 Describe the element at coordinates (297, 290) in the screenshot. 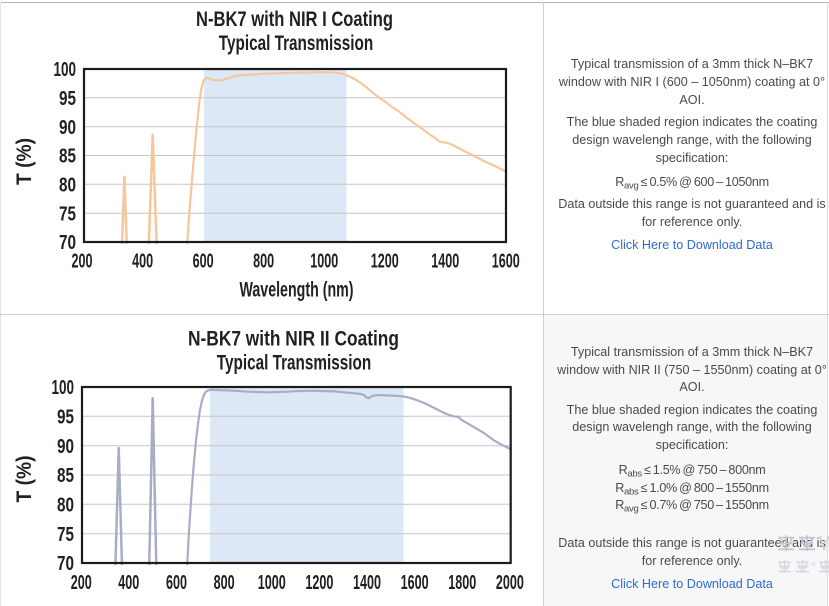

I see `svg-text: Wavelength (nm)` at that location.